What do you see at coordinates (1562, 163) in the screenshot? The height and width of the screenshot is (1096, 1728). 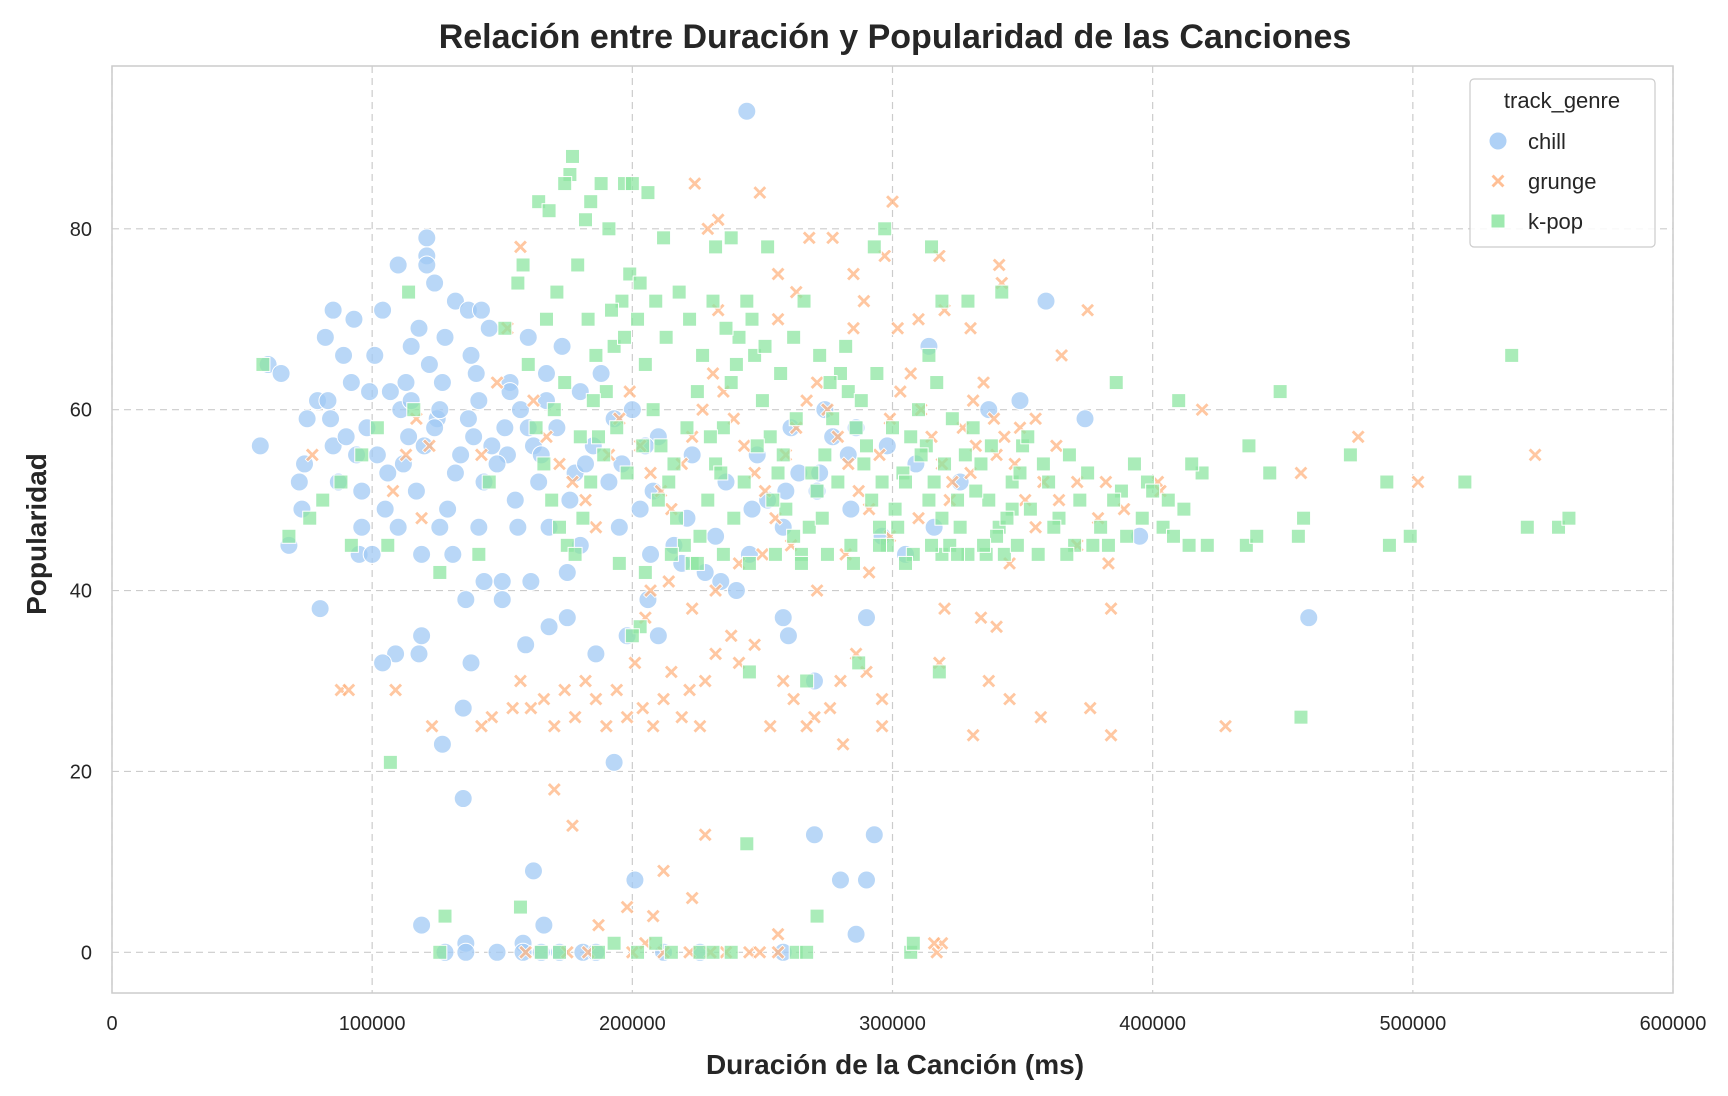 I see `legend: track_genre chill grunge k-pop` at bounding box center [1562, 163].